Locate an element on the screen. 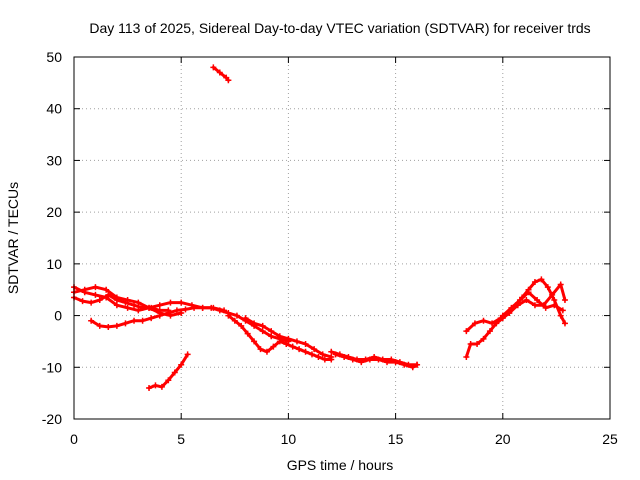  x-axis-title: GPS time / hours is located at coordinates (340, 465).